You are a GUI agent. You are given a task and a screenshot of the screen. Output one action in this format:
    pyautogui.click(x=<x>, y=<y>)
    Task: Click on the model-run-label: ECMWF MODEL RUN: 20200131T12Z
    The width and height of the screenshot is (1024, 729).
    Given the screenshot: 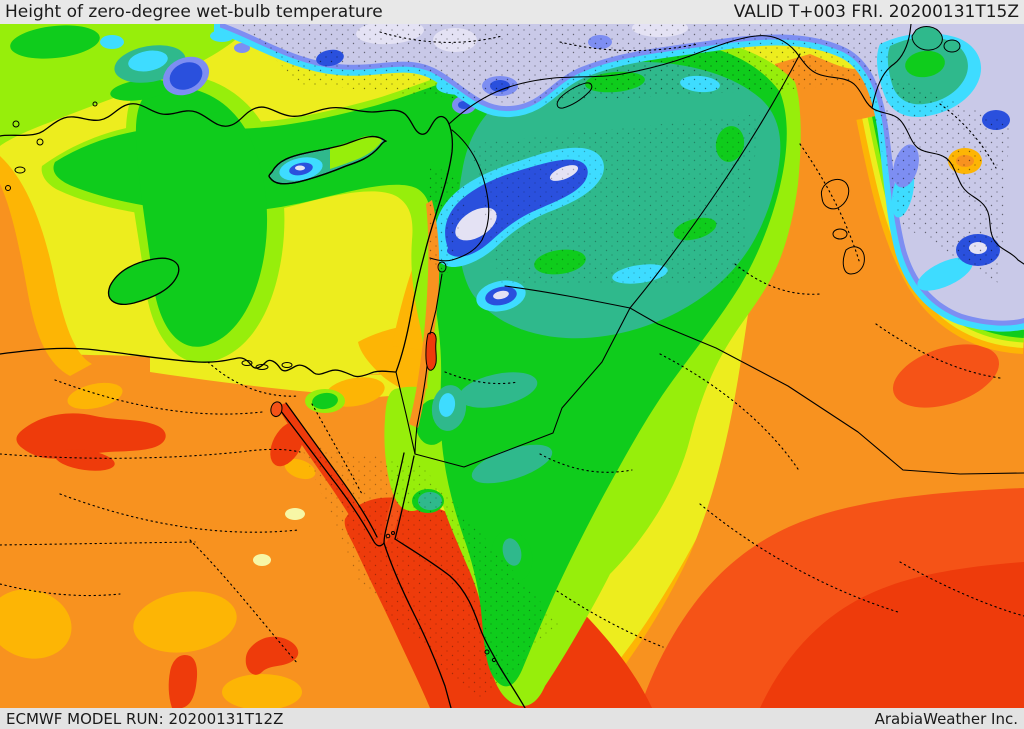 What is the action you would take?
    pyautogui.click(x=145, y=718)
    